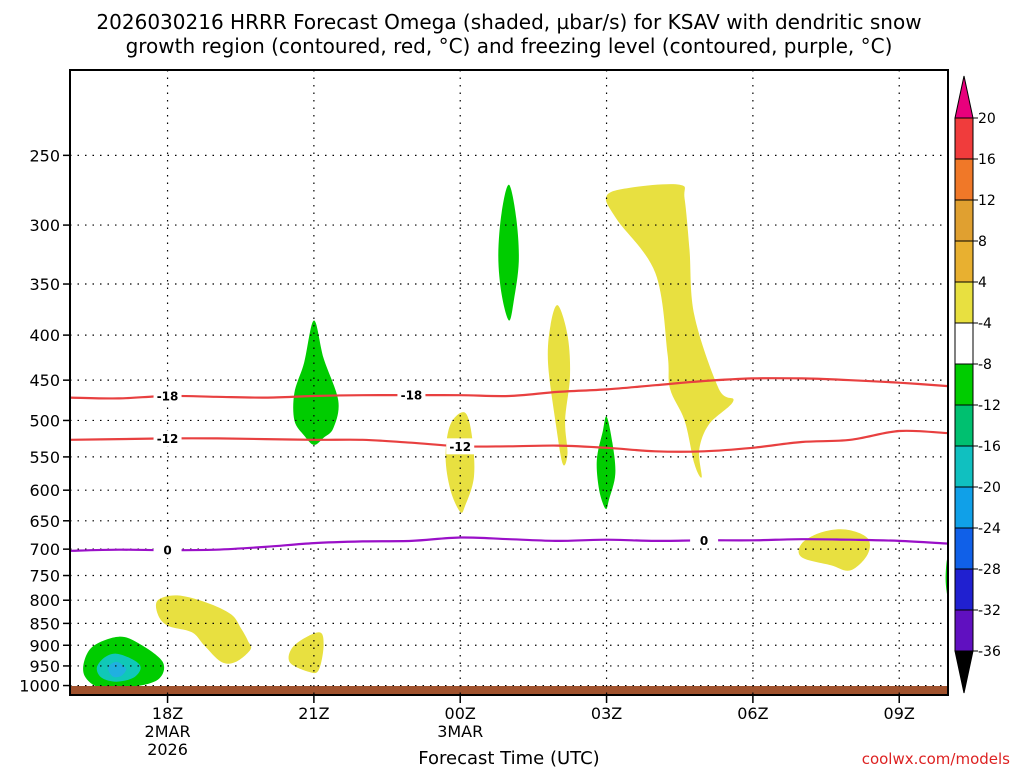 The width and height of the screenshot is (1024, 768). I want to click on region-yellow-cell-02z, so click(559, 385).